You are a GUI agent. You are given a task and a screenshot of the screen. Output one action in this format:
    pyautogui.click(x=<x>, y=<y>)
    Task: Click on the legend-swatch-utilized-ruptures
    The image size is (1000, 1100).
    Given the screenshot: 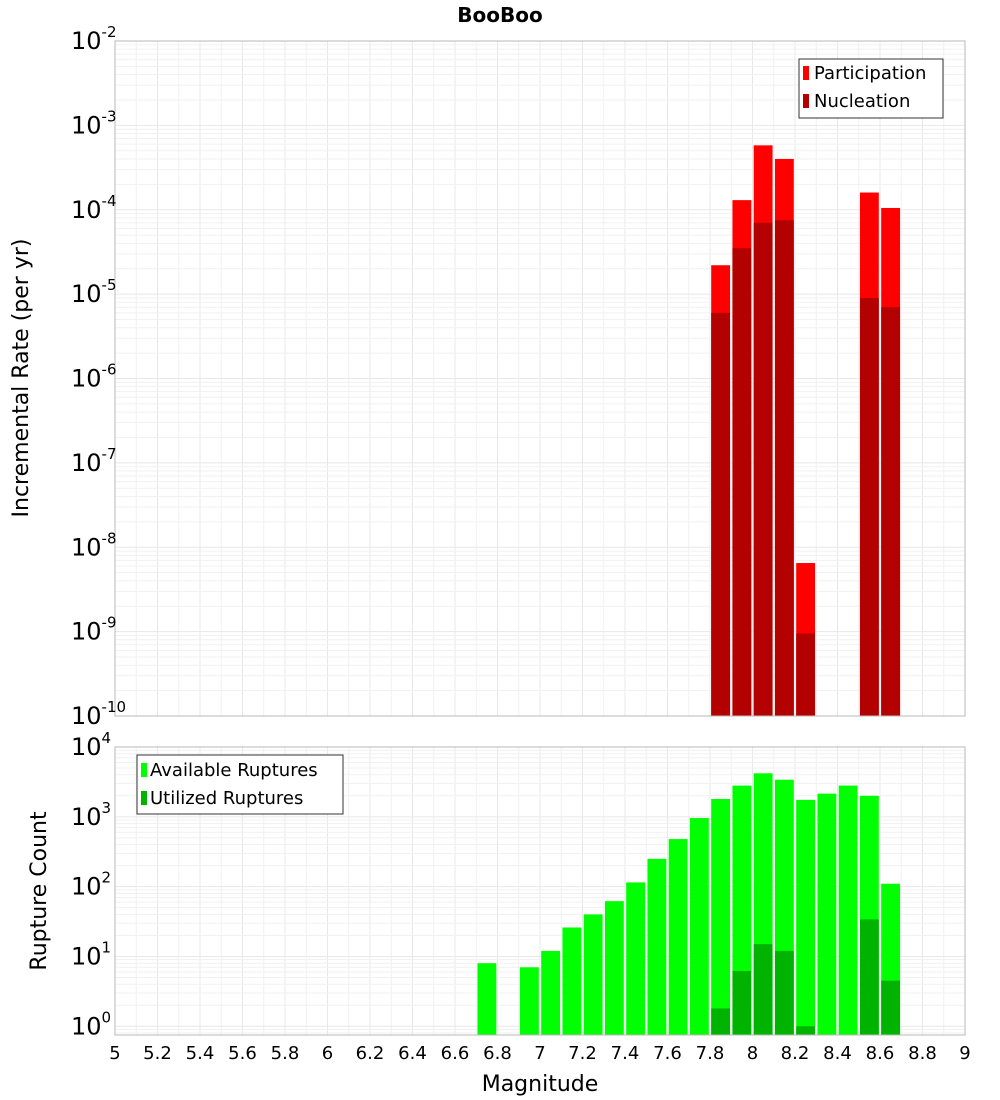 What is the action you would take?
    pyautogui.click(x=144, y=798)
    